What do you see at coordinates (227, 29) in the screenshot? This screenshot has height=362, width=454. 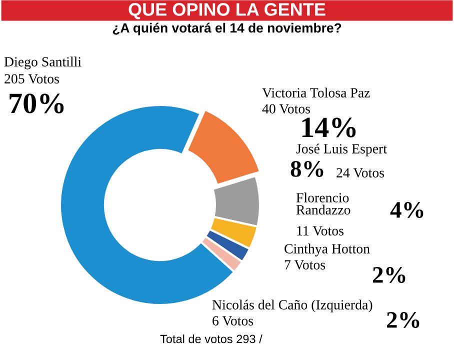 I see `chart-subtitle: ¿A quién votará el 14 de noviembre?` at bounding box center [227, 29].